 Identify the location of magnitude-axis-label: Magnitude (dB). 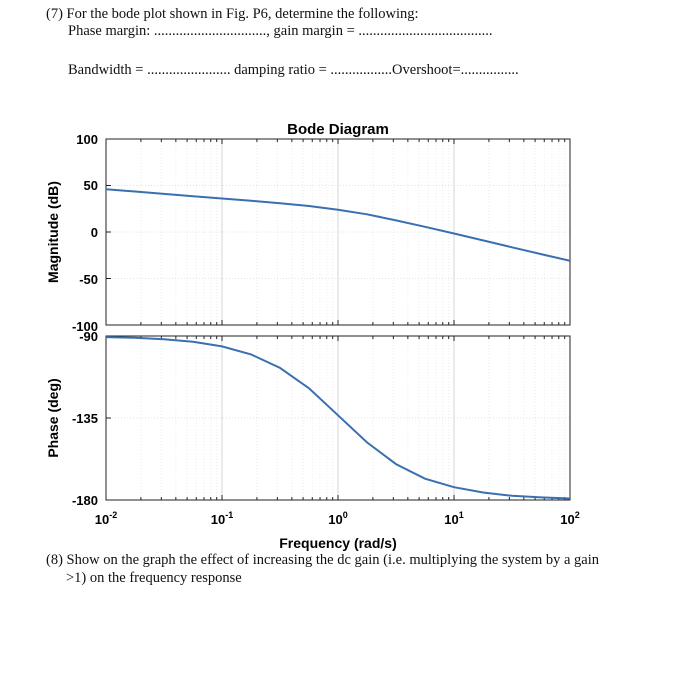
(53, 232).